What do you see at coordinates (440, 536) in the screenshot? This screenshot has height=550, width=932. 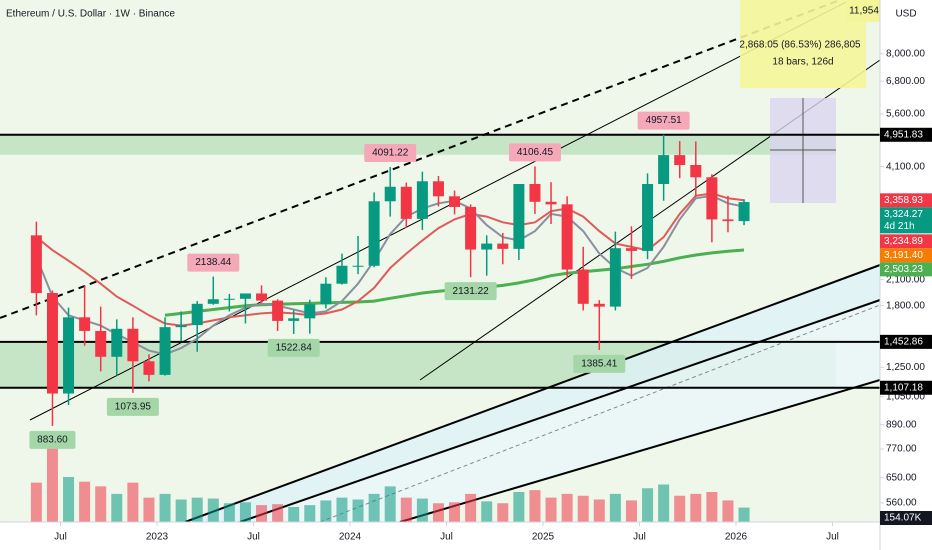 I see `time-axis` at bounding box center [440, 536].